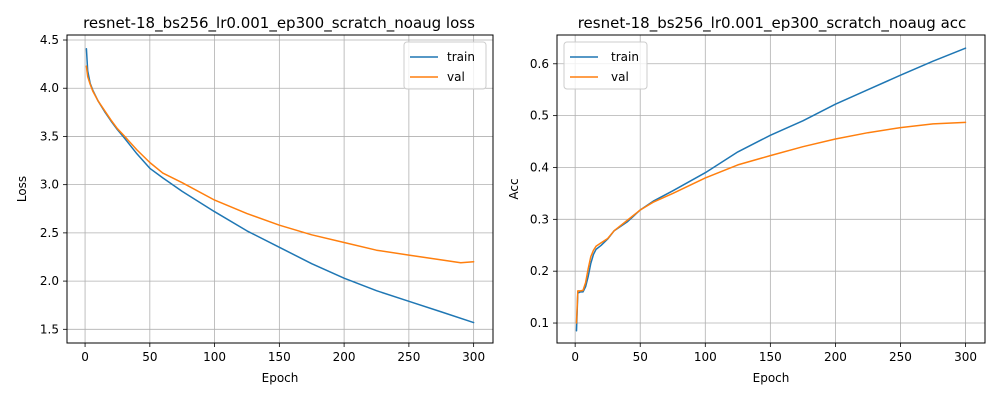  Describe the element at coordinates (456, 77) in the screenshot. I see `loss-legend-val-label: val` at that location.